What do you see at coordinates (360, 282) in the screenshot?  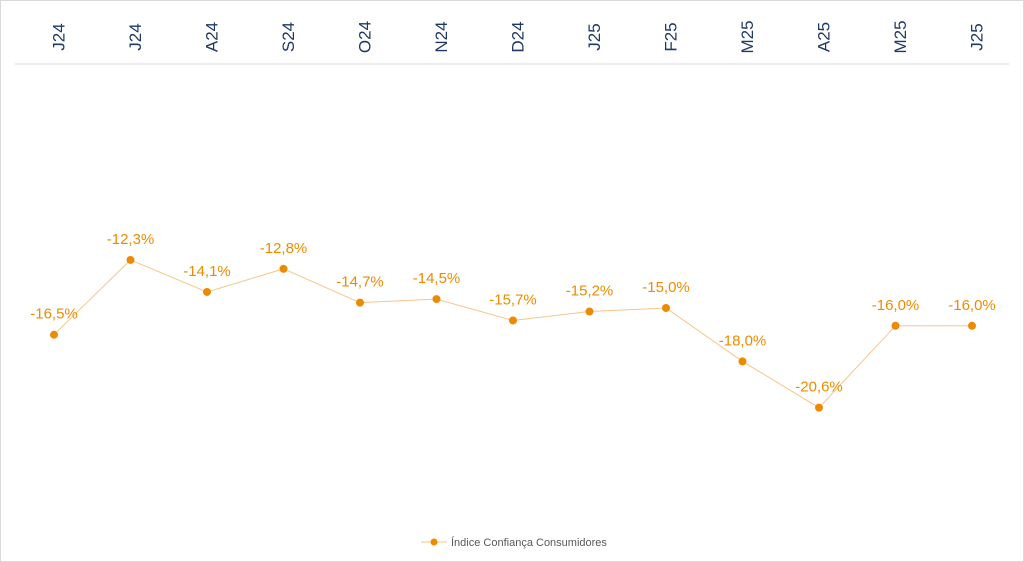 I see `data-label: -14,7%` at bounding box center [360, 282].